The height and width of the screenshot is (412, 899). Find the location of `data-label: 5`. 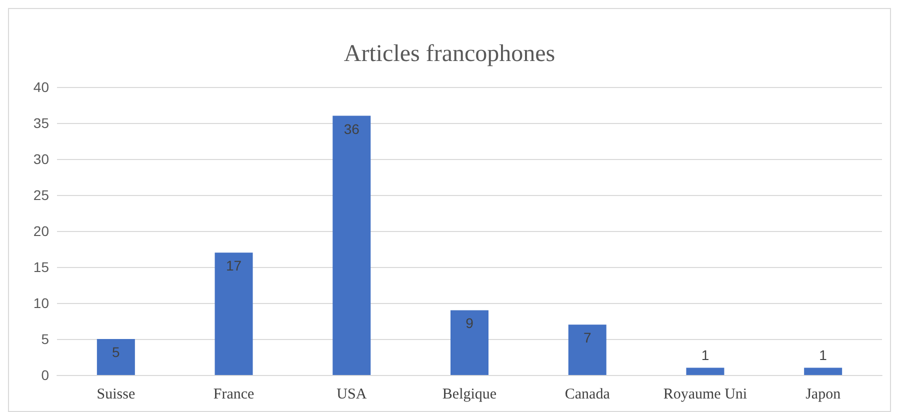

data-label: 5 is located at coordinates (116, 352).